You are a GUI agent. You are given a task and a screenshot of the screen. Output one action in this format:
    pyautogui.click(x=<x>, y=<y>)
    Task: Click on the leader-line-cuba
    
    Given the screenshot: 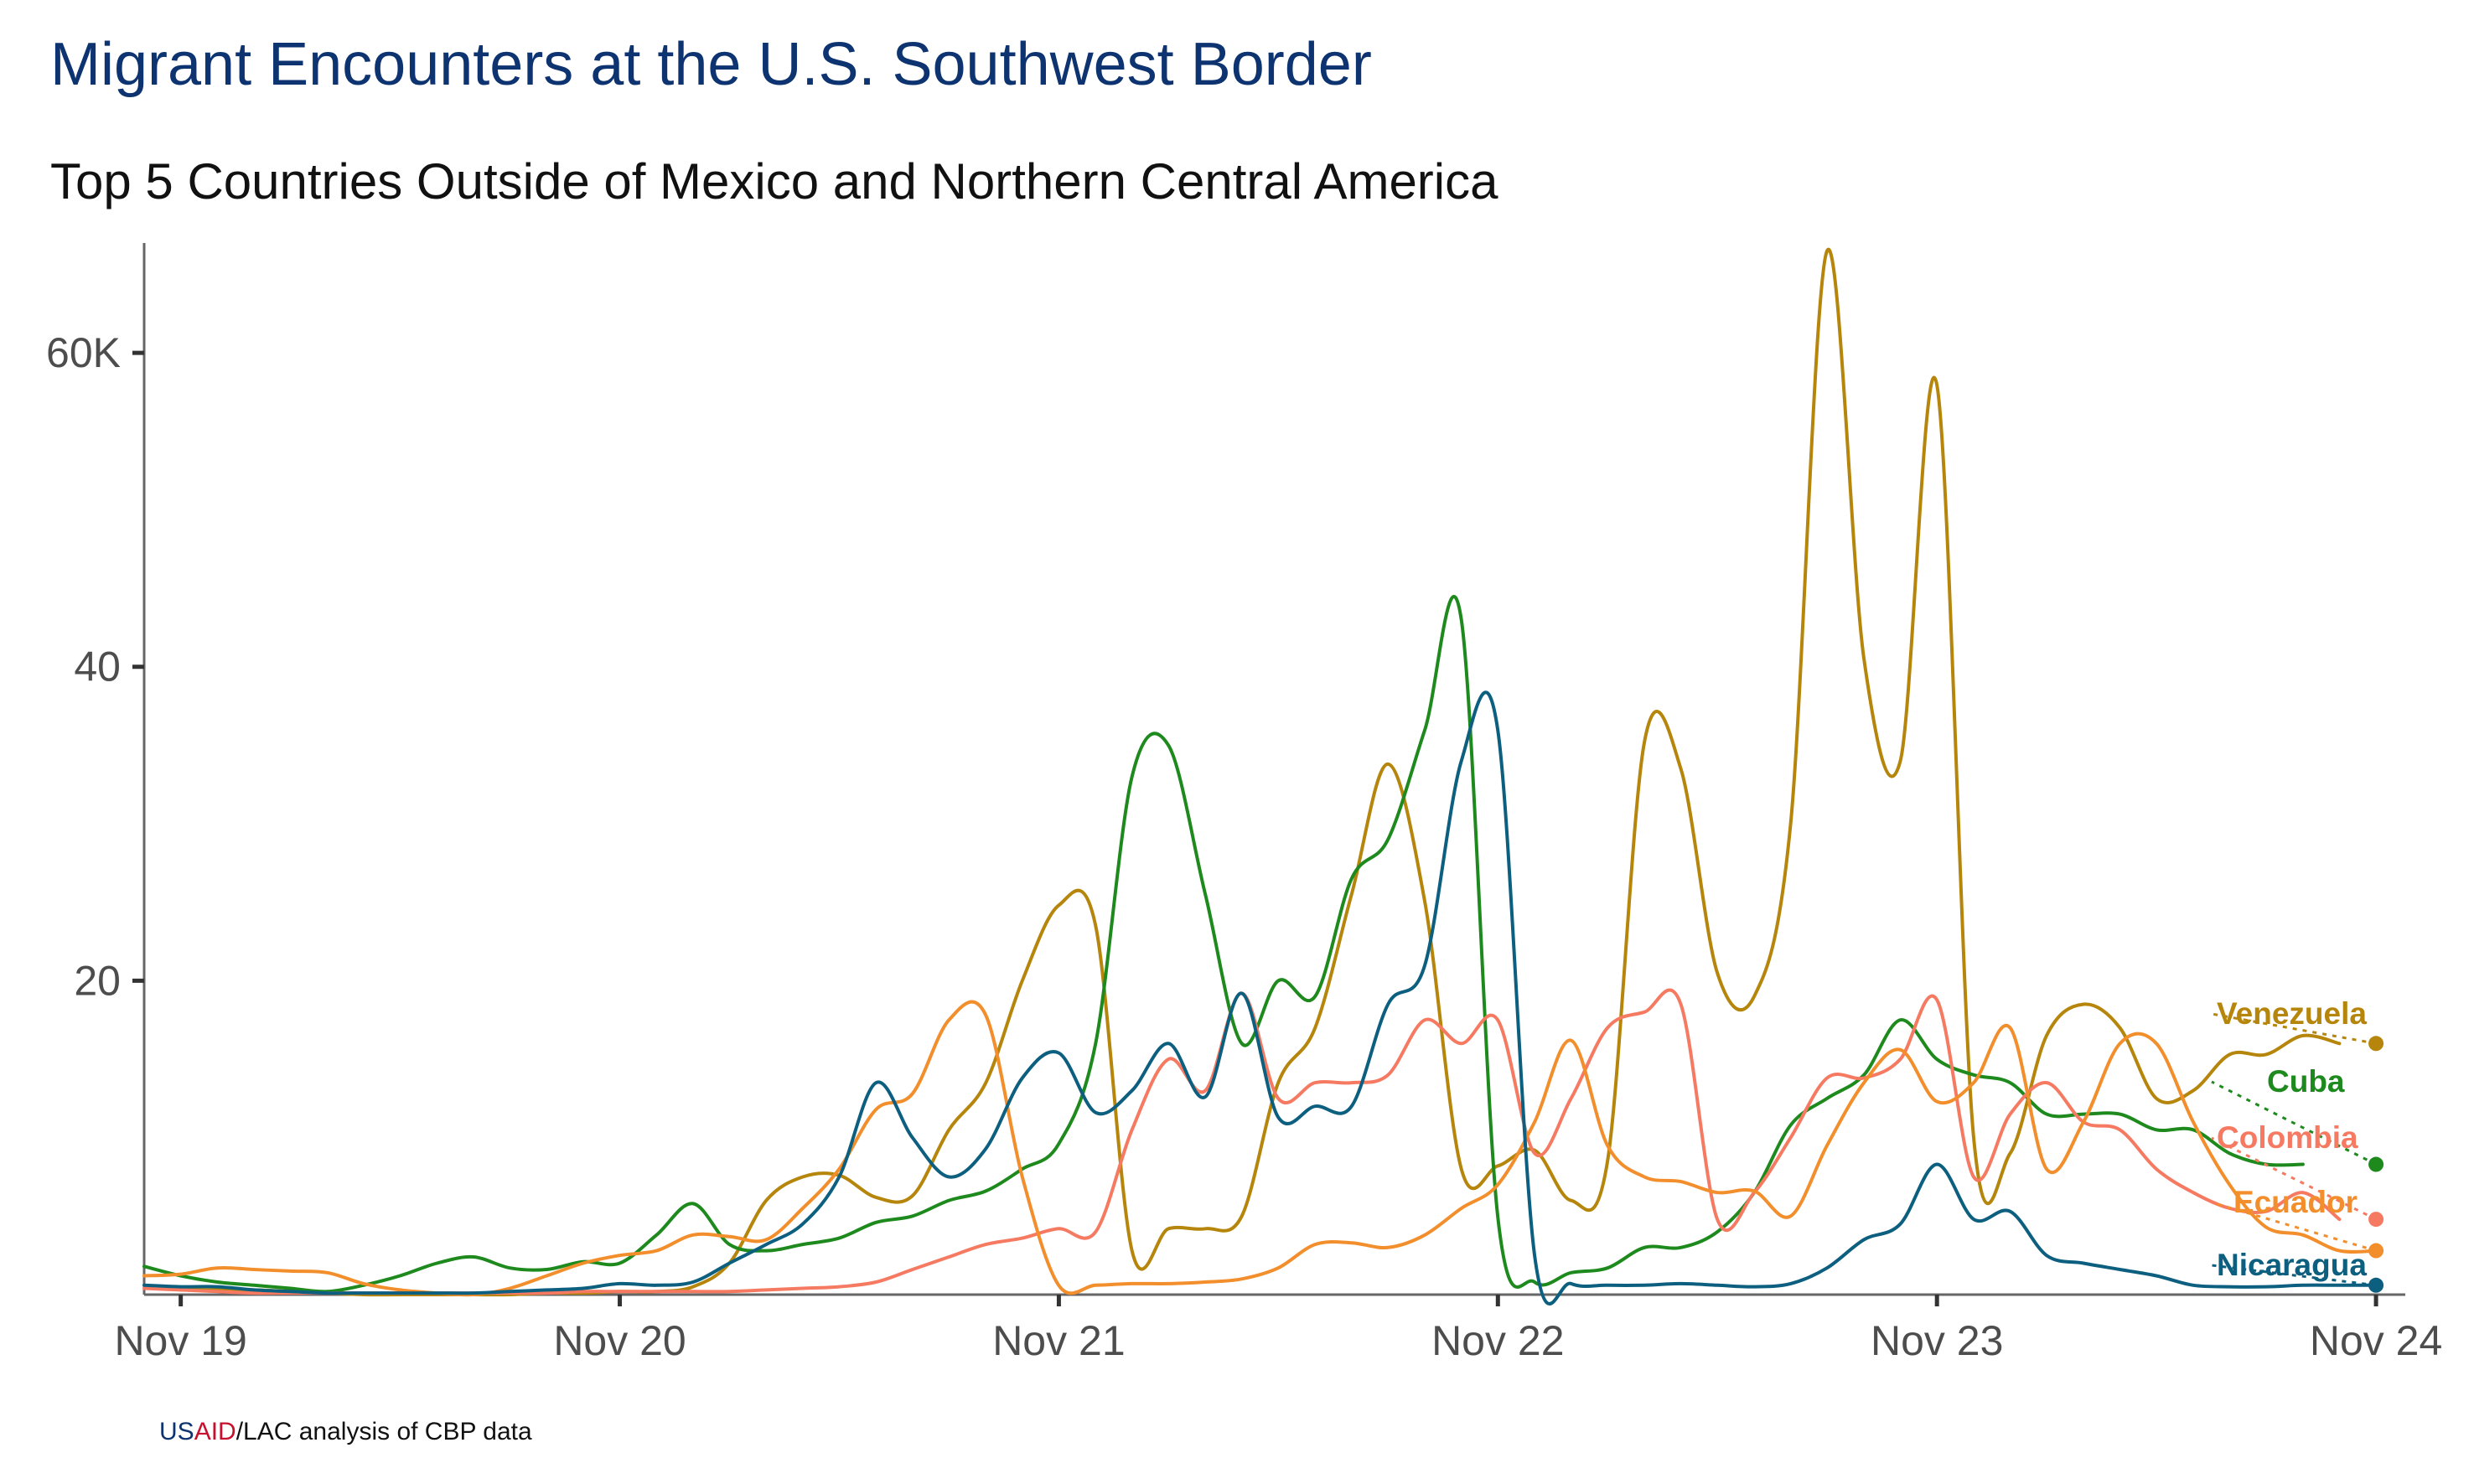 What is the action you would take?
    pyautogui.click(x=2294, y=1123)
    